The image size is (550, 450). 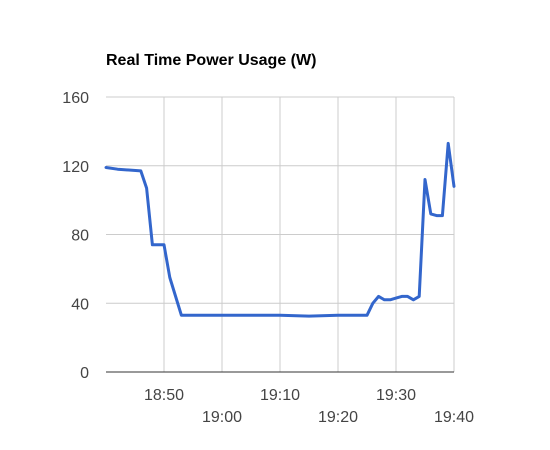 What do you see at coordinates (84, 373) in the screenshot?
I see `y-tick-label: 0` at bounding box center [84, 373].